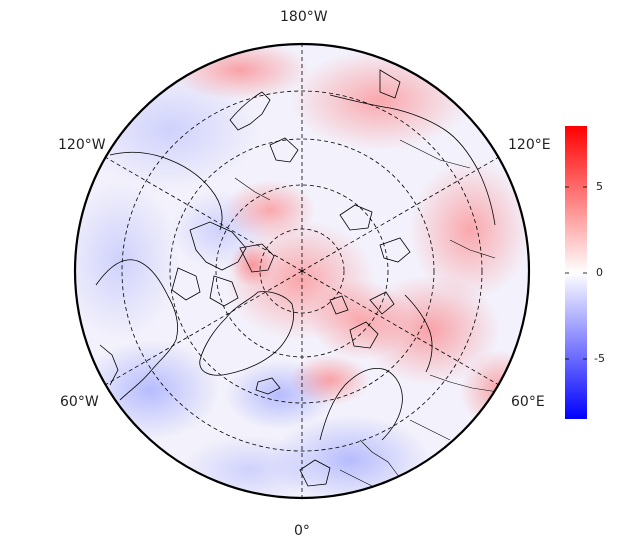  What do you see at coordinates (529, 145) in the screenshot?
I see `lon-label-120e: 120°E` at bounding box center [529, 145].